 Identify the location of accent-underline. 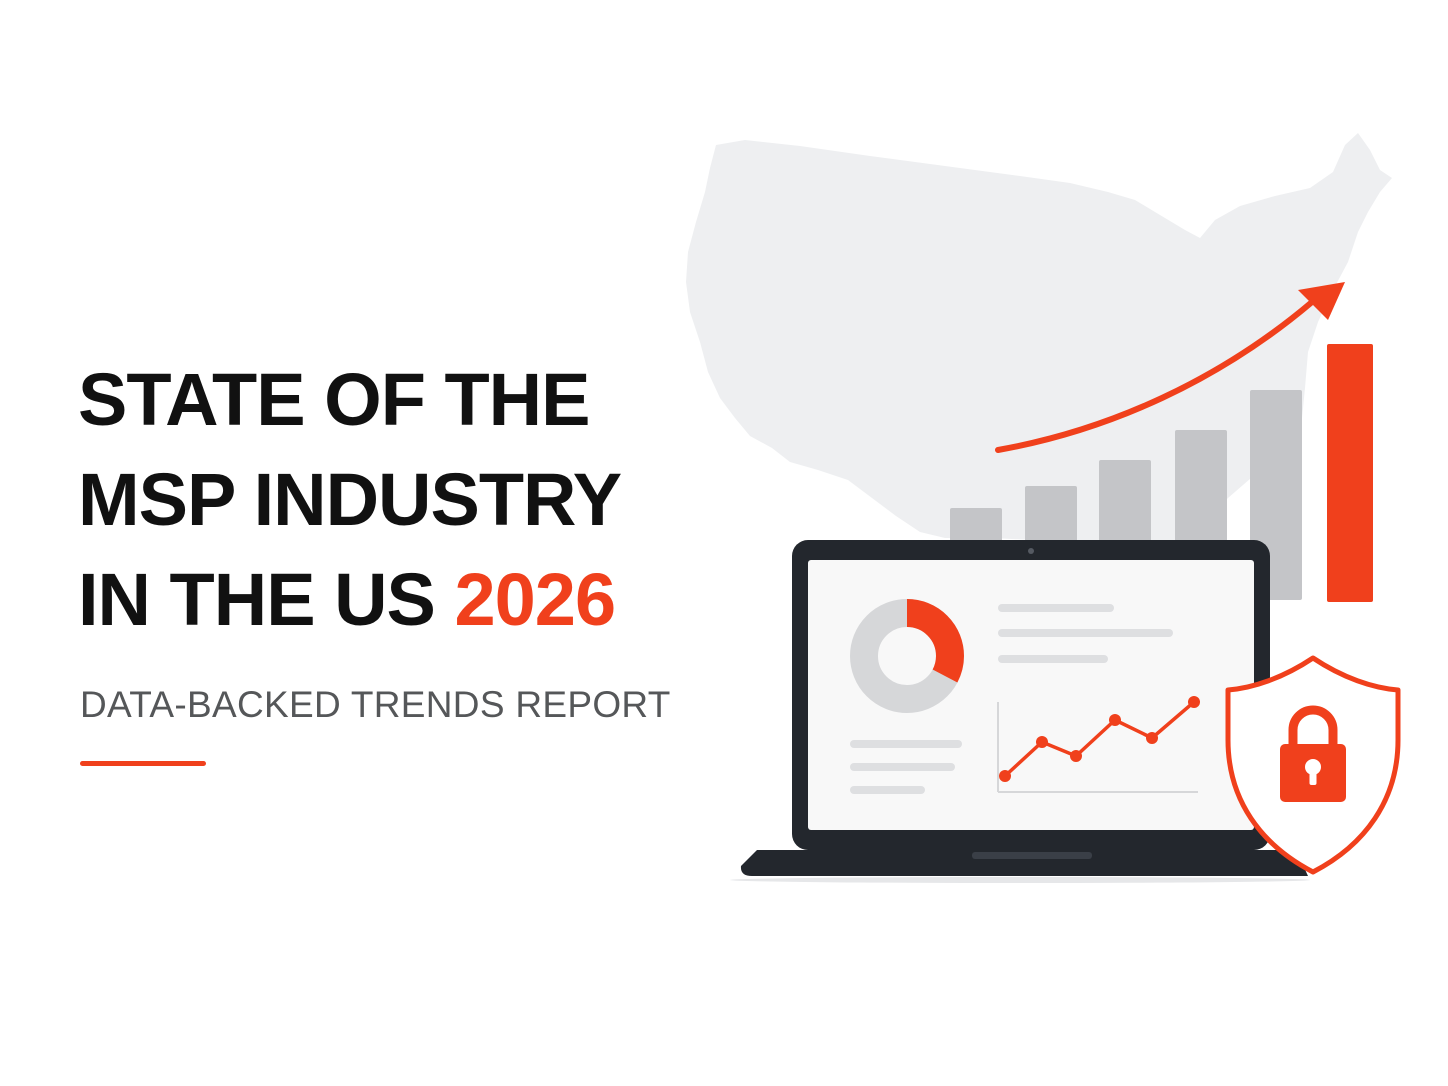
(143, 763).